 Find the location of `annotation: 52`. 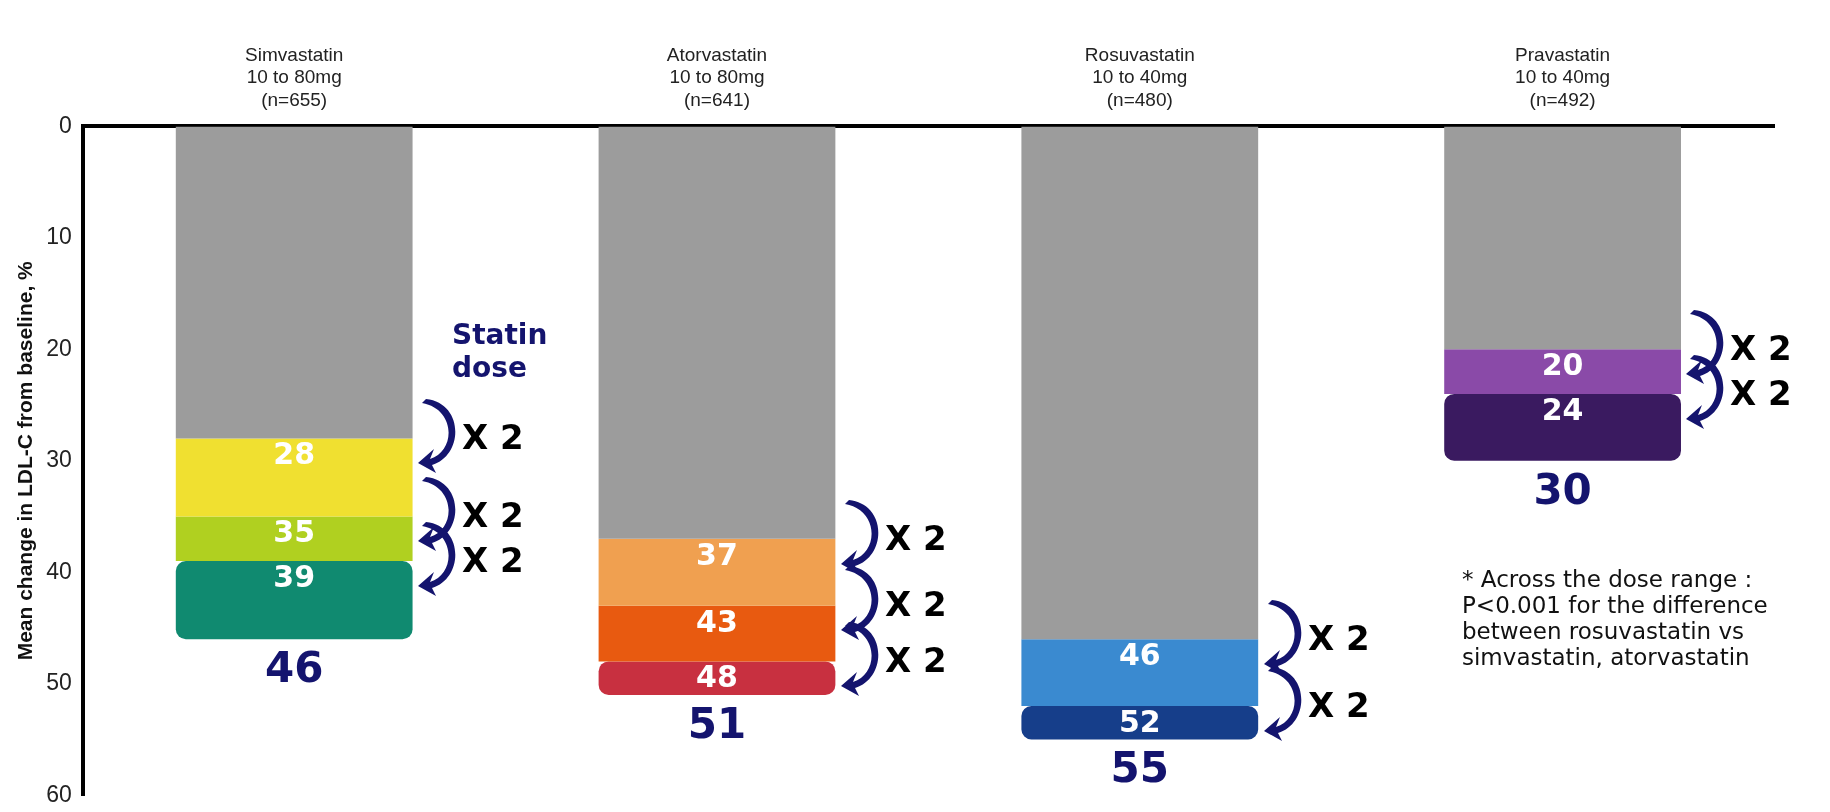

annotation: 52 is located at coordinates (1139, 721).